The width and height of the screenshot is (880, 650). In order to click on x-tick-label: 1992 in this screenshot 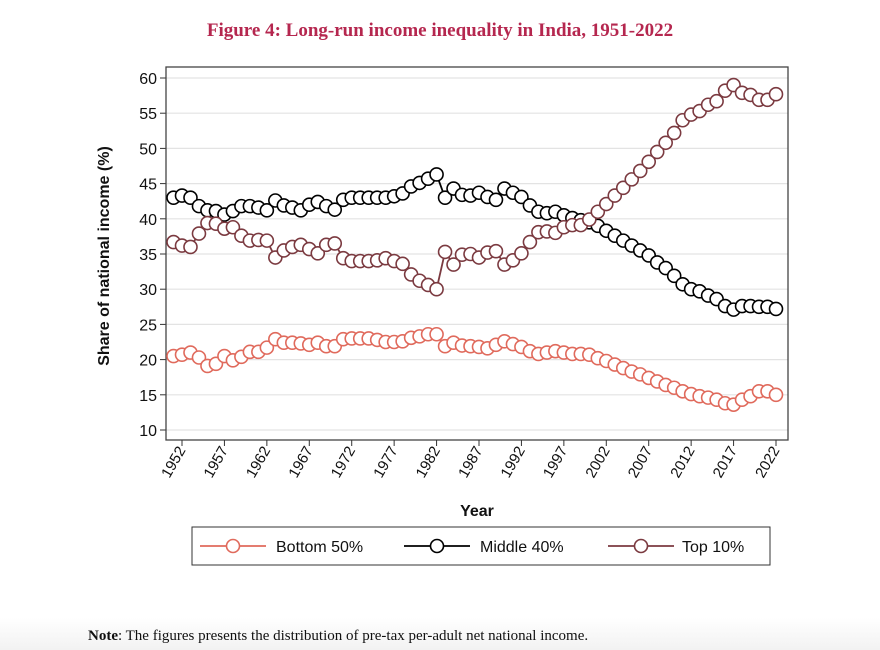, I will do `click(512, 462)`.